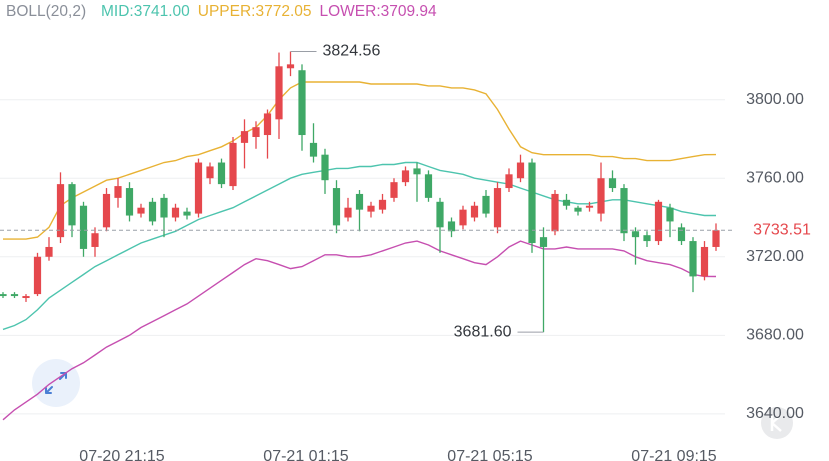 The height and width of the screenshot is (461, 829). I want to click on last-price-label: 3733.51, so click(782, 229).